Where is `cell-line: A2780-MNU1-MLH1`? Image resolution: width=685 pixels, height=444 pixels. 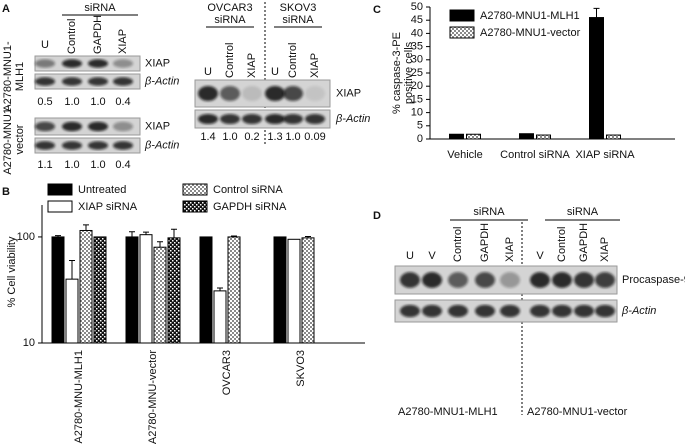
cell-line: A2780-MNU1-MLH1 is located at coordinates (448, 412).